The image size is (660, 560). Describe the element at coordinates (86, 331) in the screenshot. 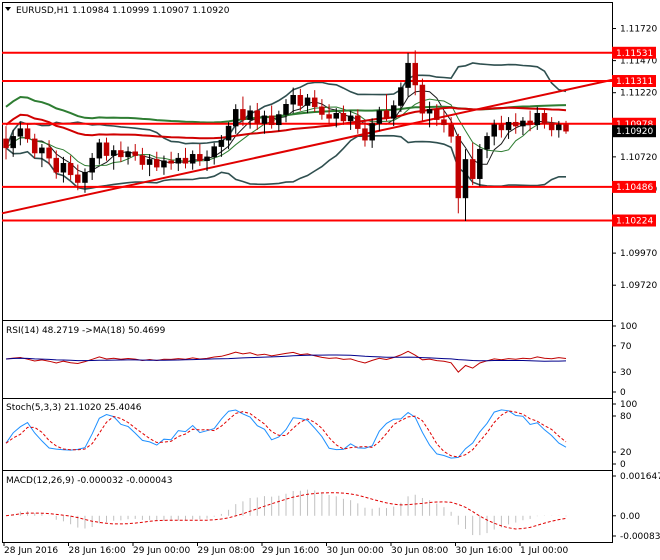

I see `rsi-label: RSI(14) 48.2719 ->MA(18) 50.4699` at that location.